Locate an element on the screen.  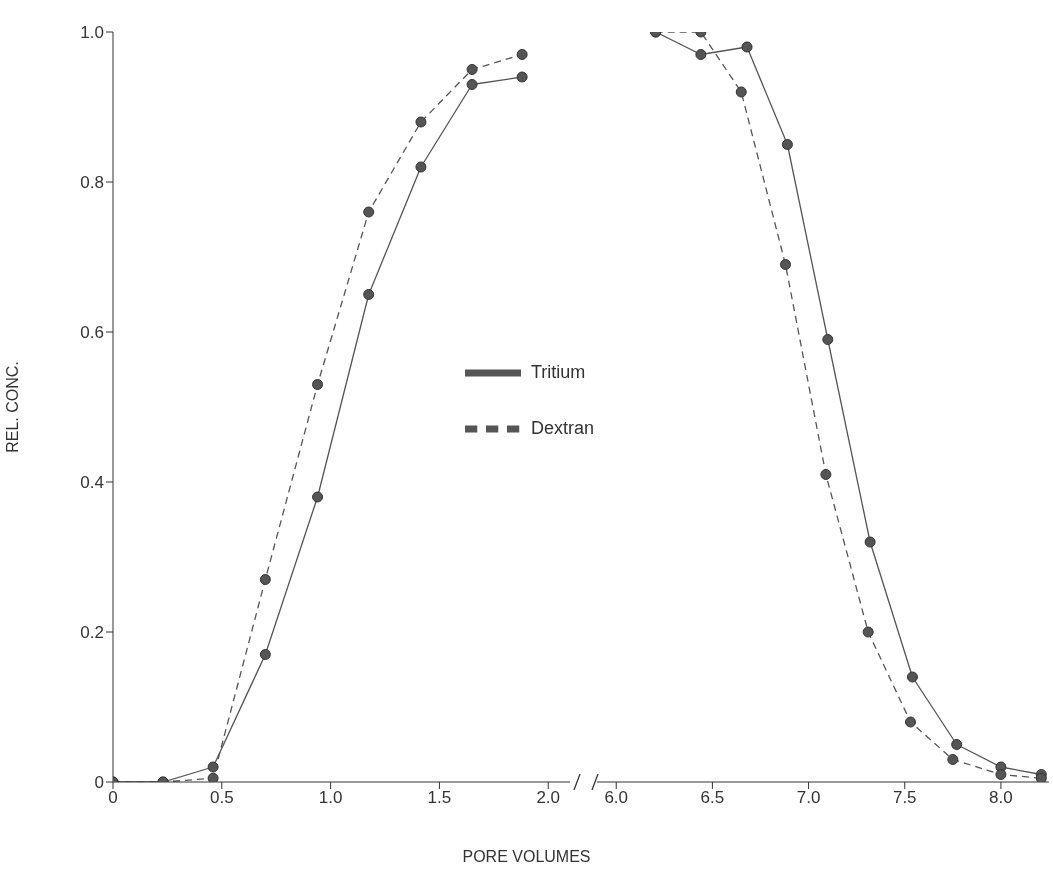
y-tick-label: 1.0 is located at coordinates (92, 33).